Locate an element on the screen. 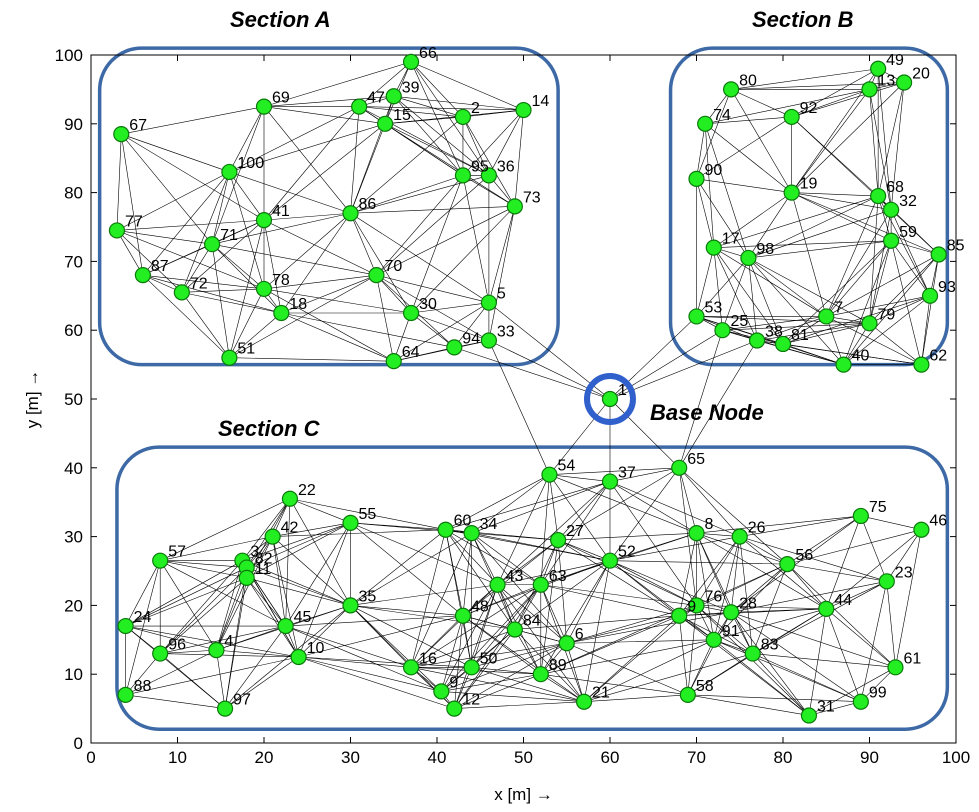 Image resolution: width=979 pixels, height=812 pixels. node-label: 80 is located at coordinates (748, 80).